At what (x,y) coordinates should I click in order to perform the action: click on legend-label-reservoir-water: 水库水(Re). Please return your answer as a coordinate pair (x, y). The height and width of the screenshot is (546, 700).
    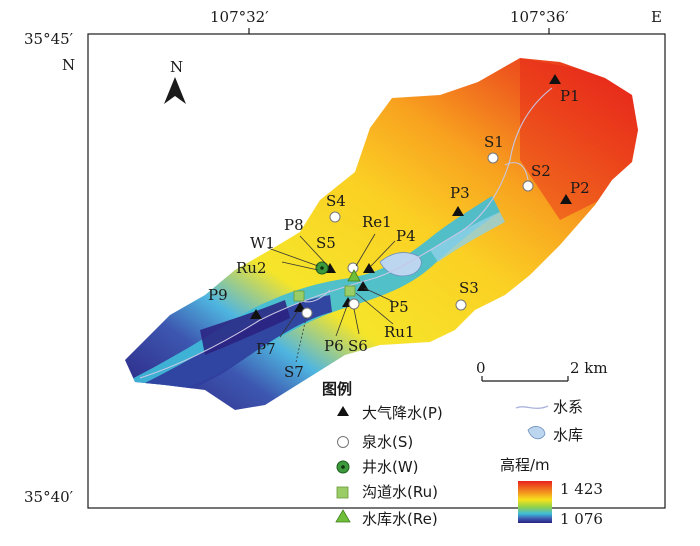
    Looking at the image, I should click on (400, 519).